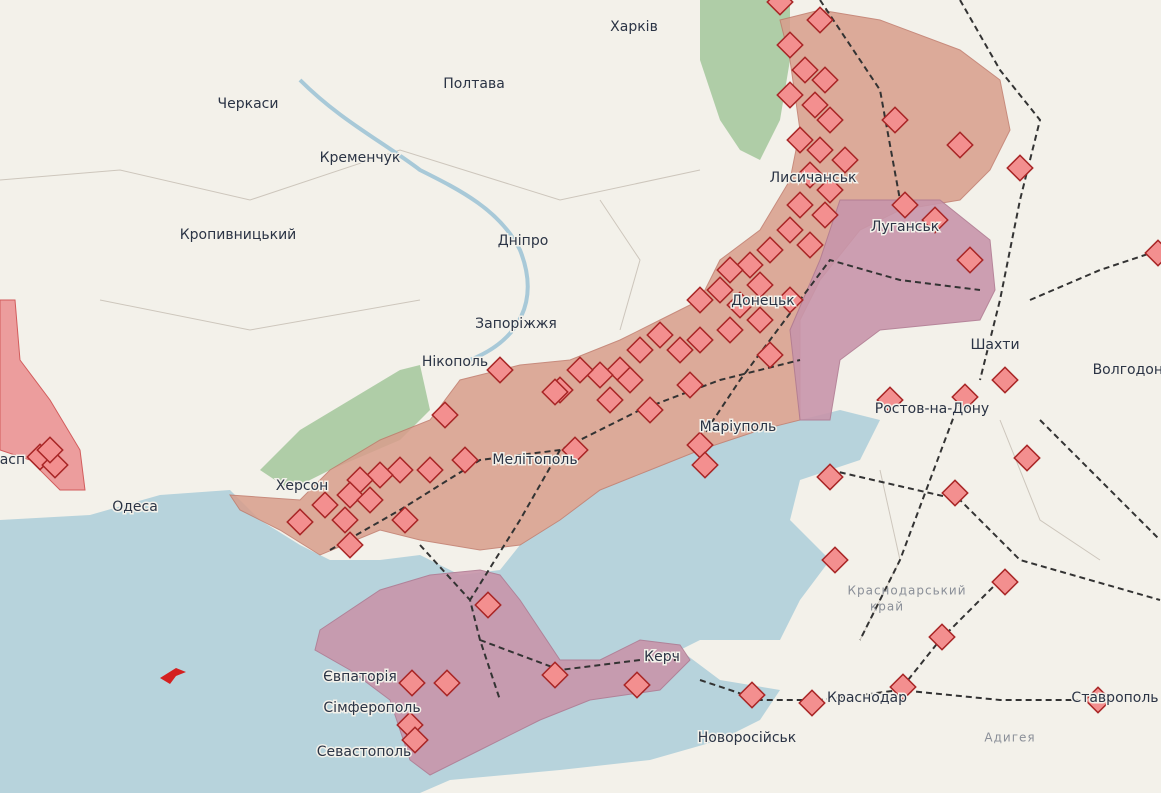 The image size is (1161, 793). Describe the element at coordinates (173, 676) in the screenshot. I see `ship-icon` at that location.